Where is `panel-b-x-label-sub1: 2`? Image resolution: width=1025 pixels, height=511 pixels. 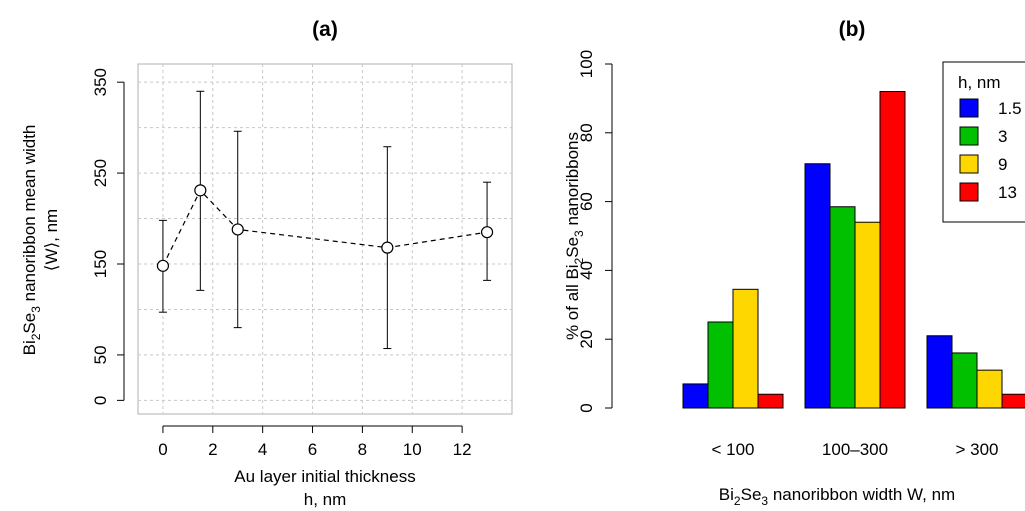
panel-b-x-label-sub1: 2 is located at coordinates (737, 501).